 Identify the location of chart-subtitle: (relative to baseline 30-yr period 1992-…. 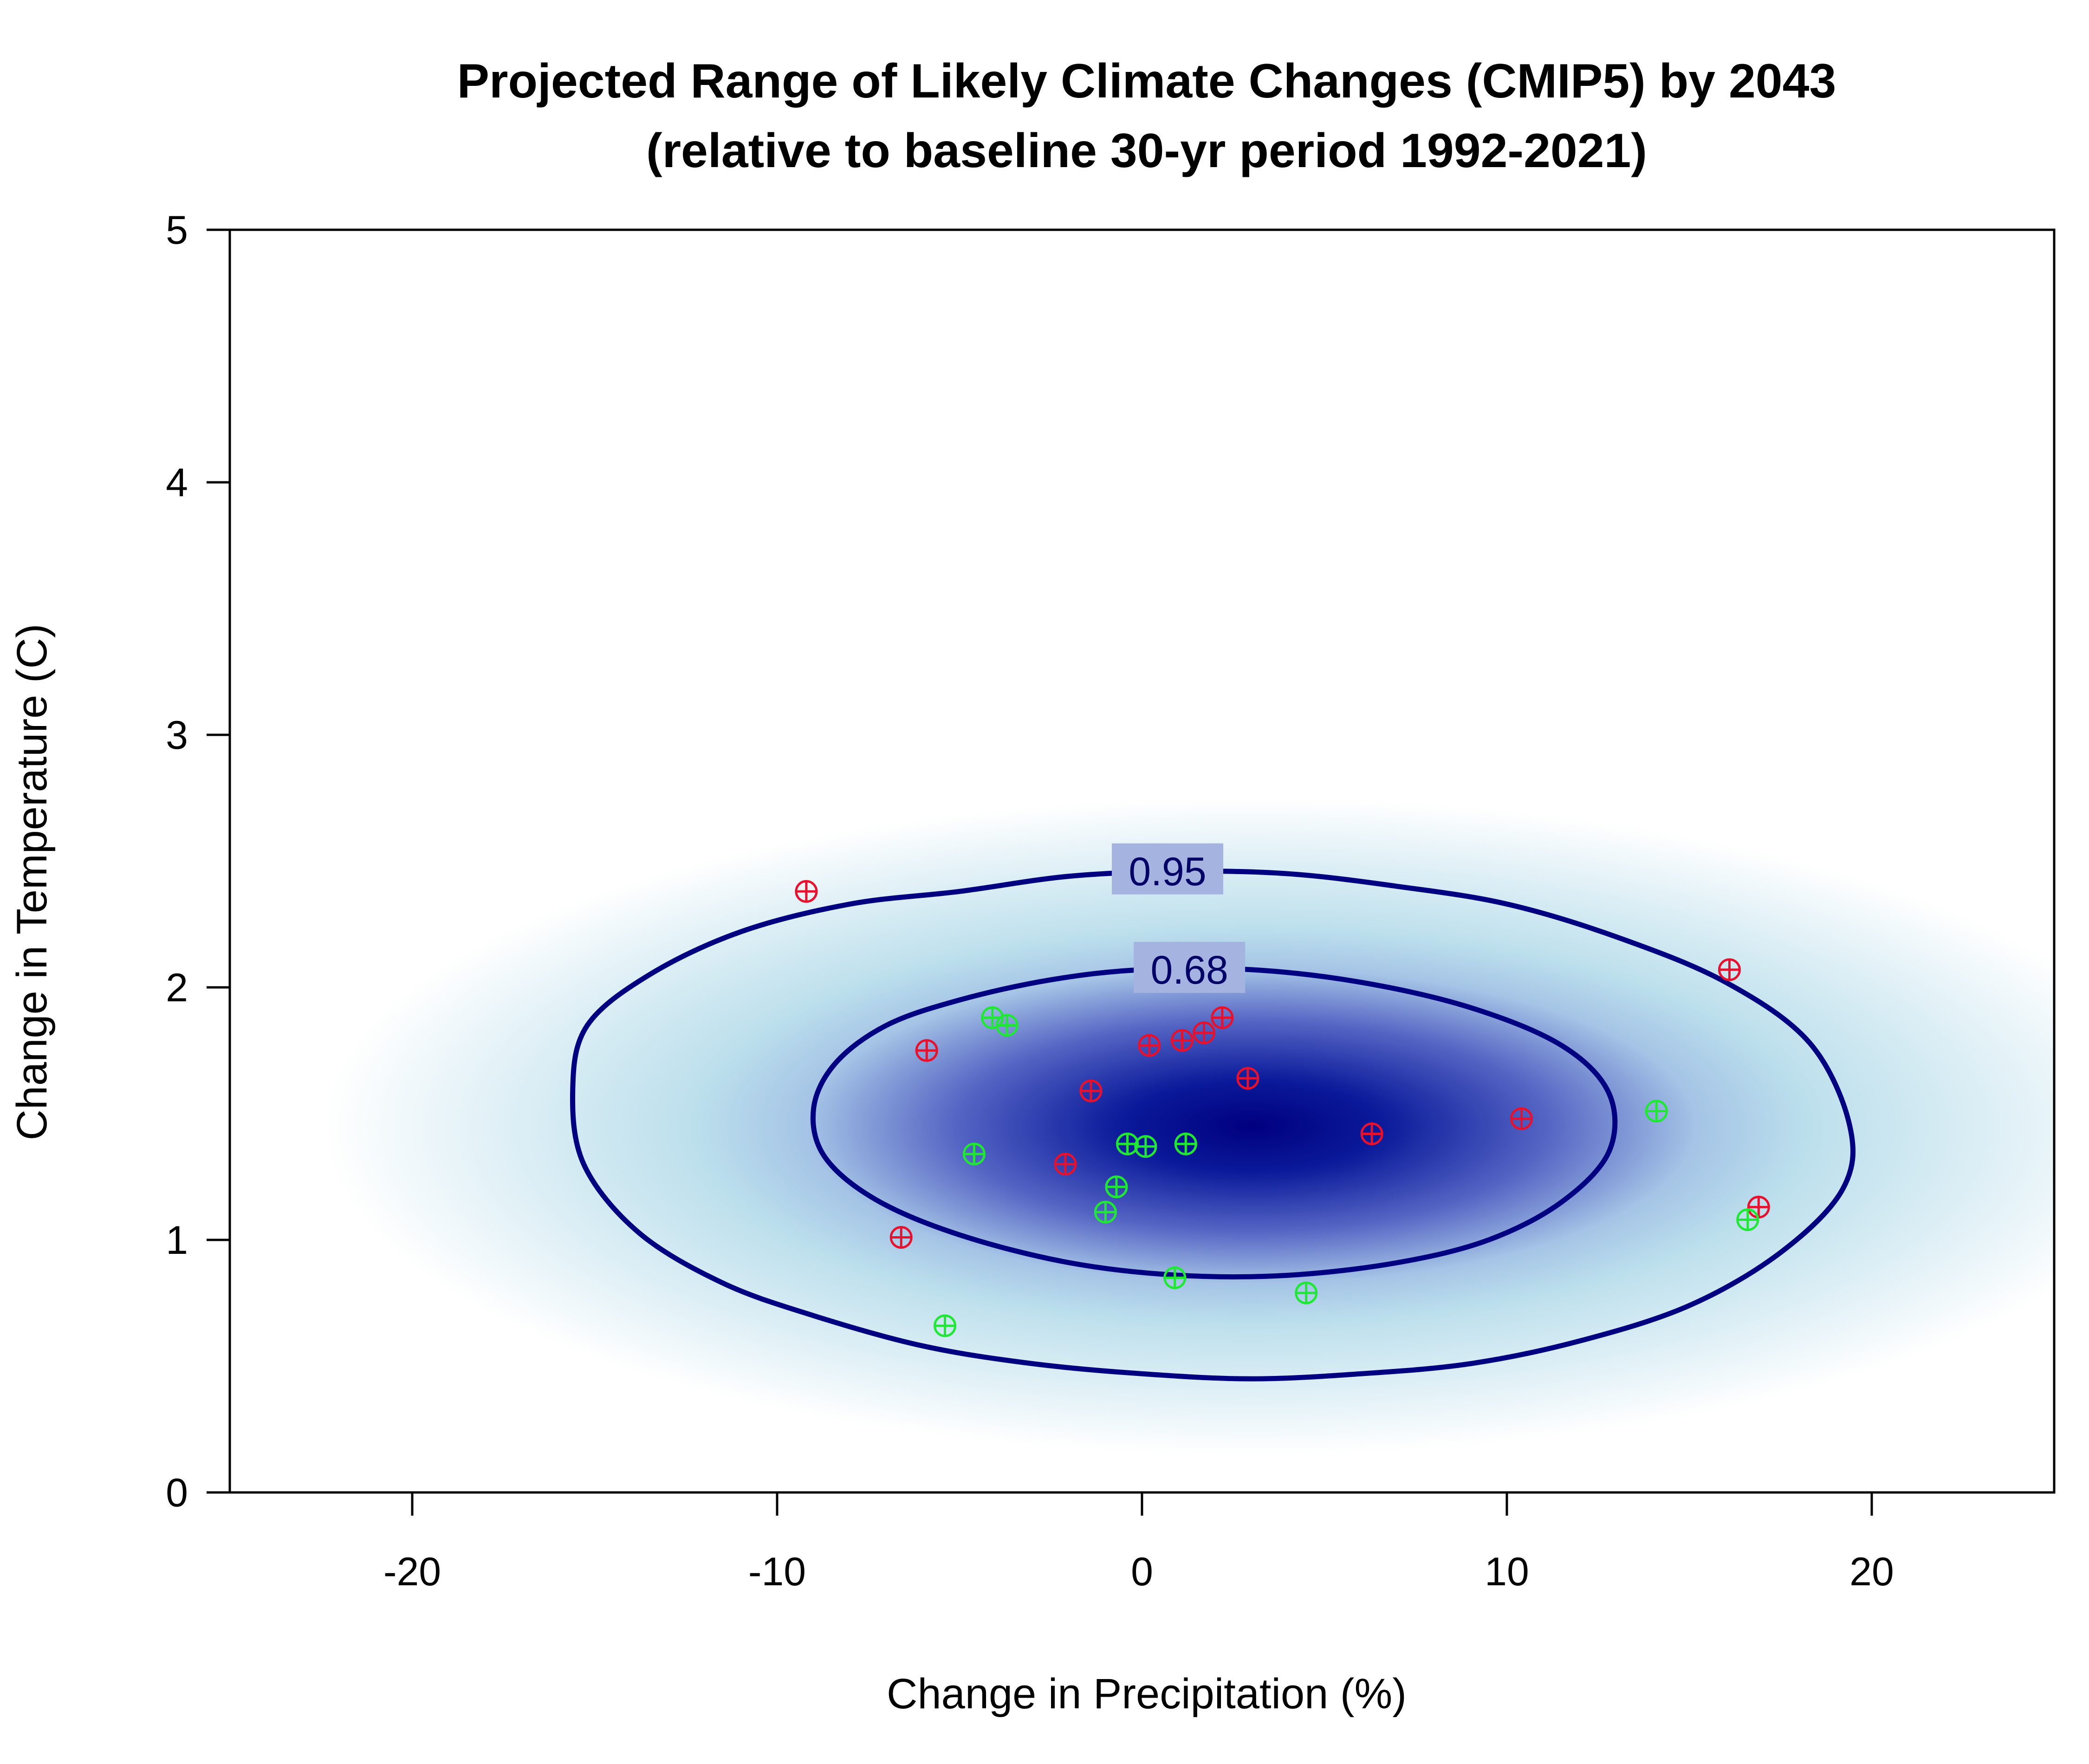
(1146, 151).